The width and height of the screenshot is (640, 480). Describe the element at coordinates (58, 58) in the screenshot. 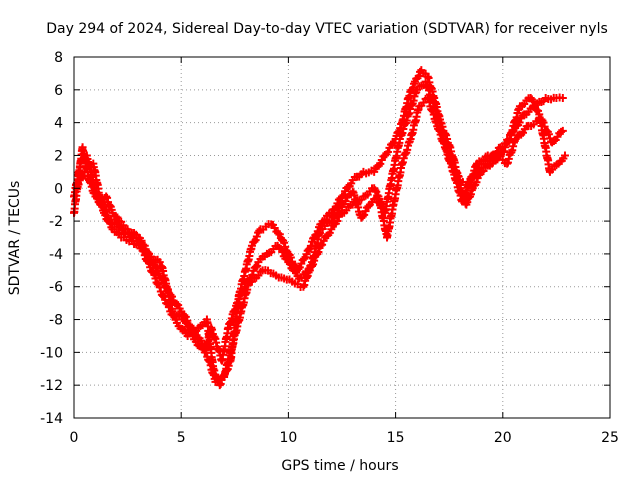

I see `y-tick-label: 8` at that location.